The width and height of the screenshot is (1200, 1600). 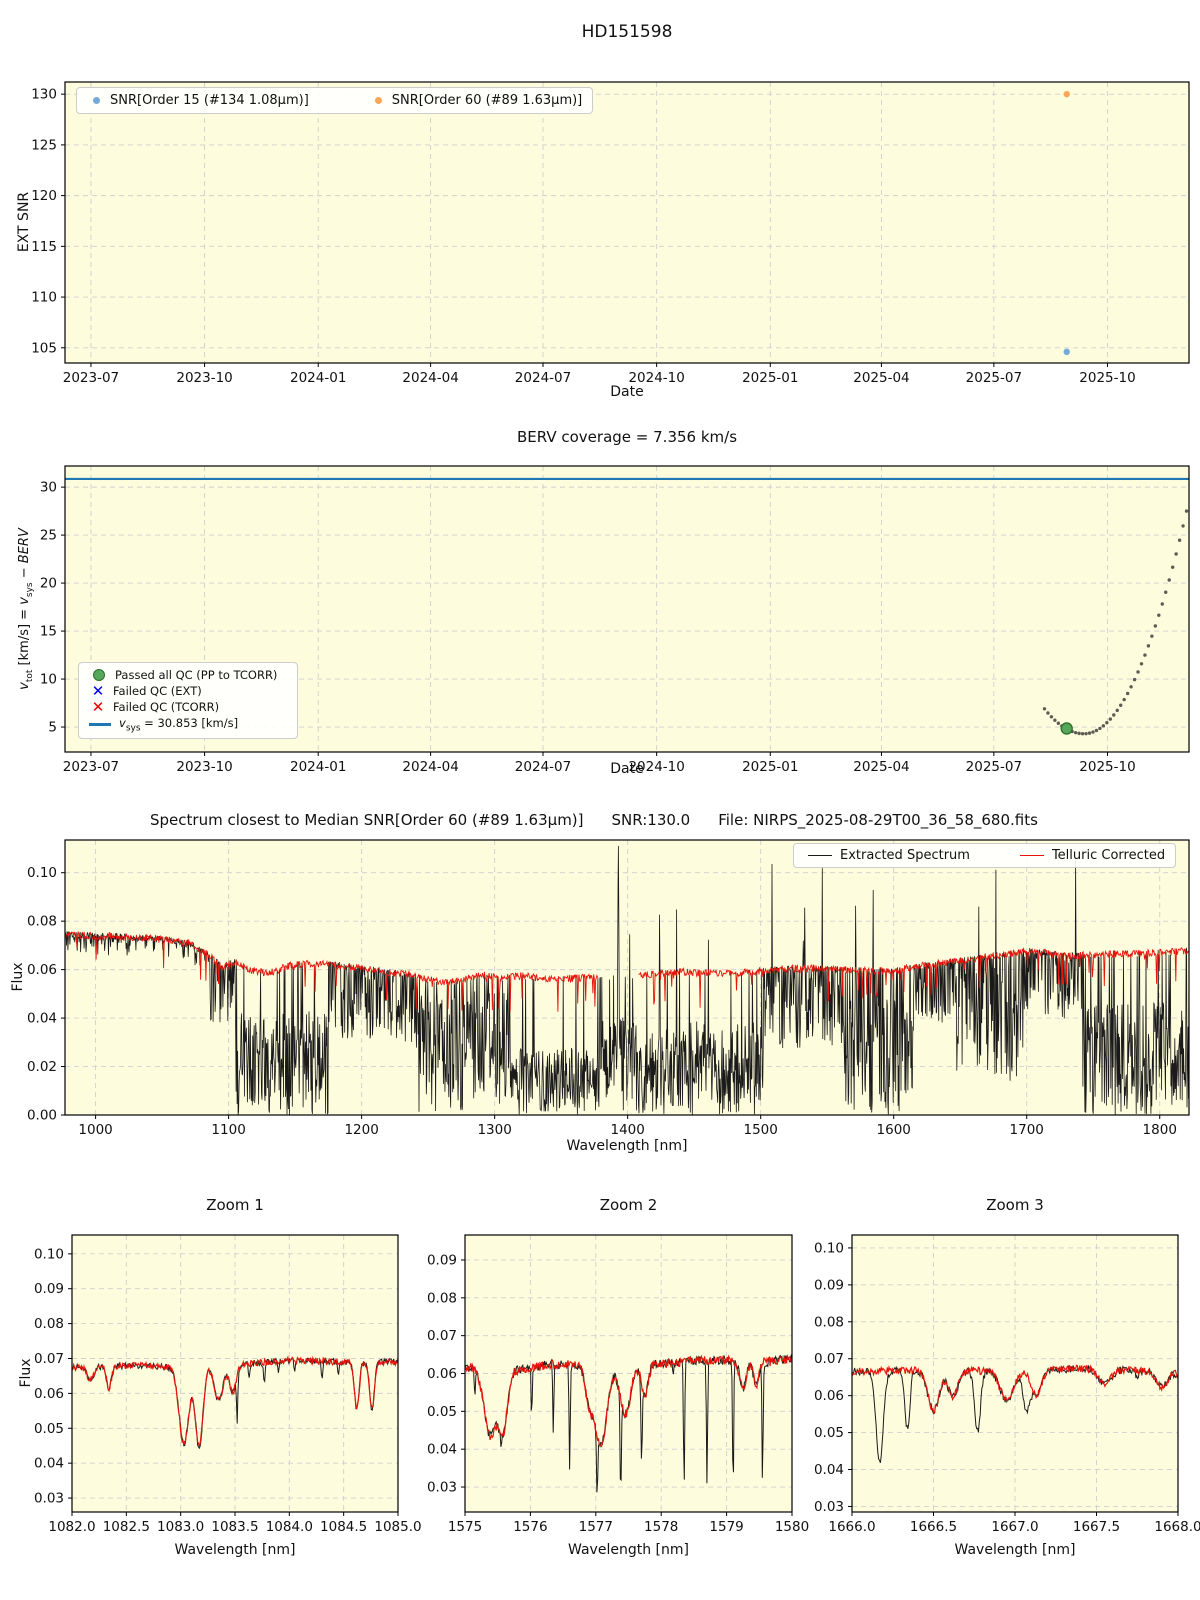 I want to click on berv-xtick-label: 2024-10, so click(x=656, y=767).